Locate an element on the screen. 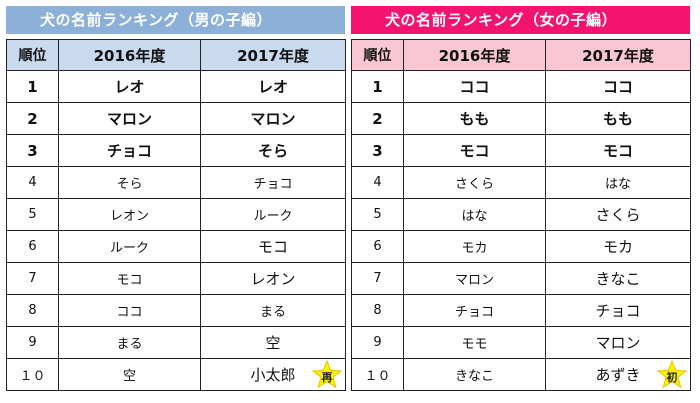  name-2016-cell-text: もも is located at coordinates (474, 119).